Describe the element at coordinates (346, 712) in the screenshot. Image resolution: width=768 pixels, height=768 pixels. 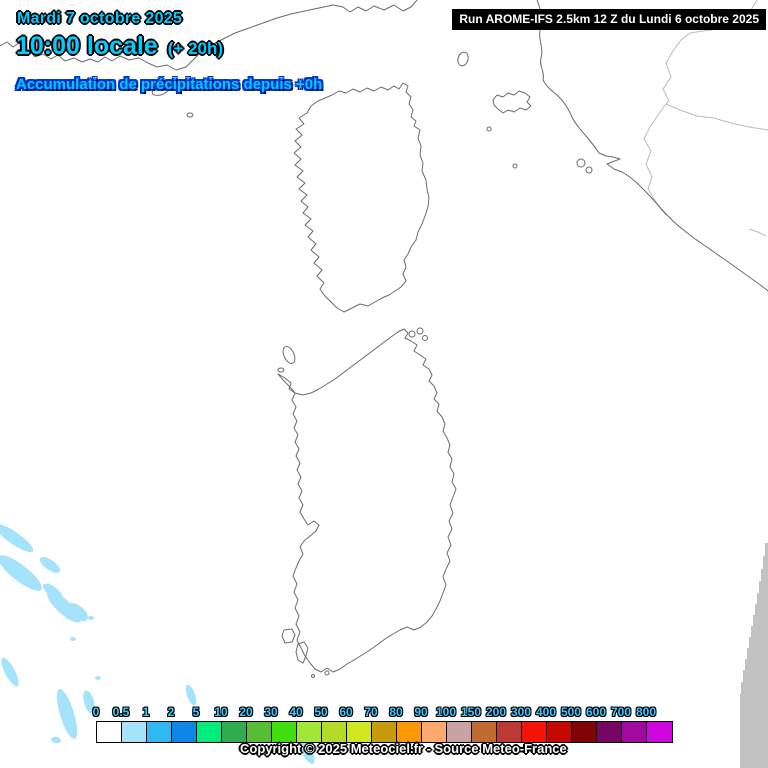
I see `scale-label: 60` at that location.